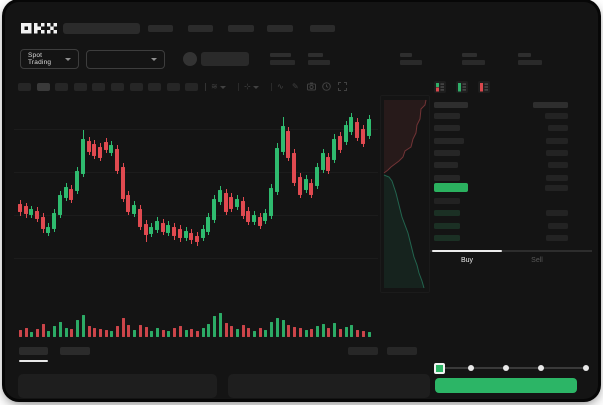 The width and height of the screenshot is (603, 405). What do you see at coordinates (467, 251) in the screenshot?
I see `buy-tab-indicator` at bounding box center [467, 251].